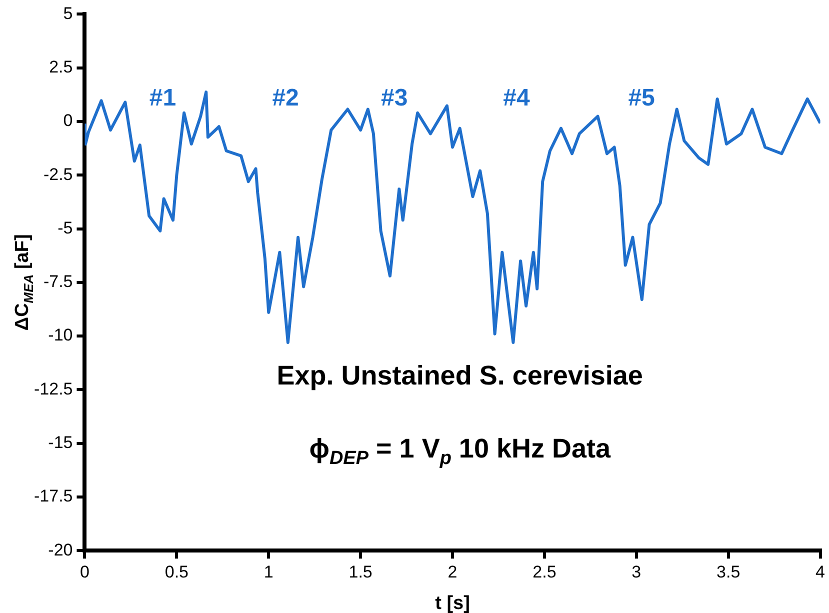 This screenshot has height=613, width=829. Describe the element at coordinates (637, 572) in the screenshot. I see `x-tick-label: 3` at that location.